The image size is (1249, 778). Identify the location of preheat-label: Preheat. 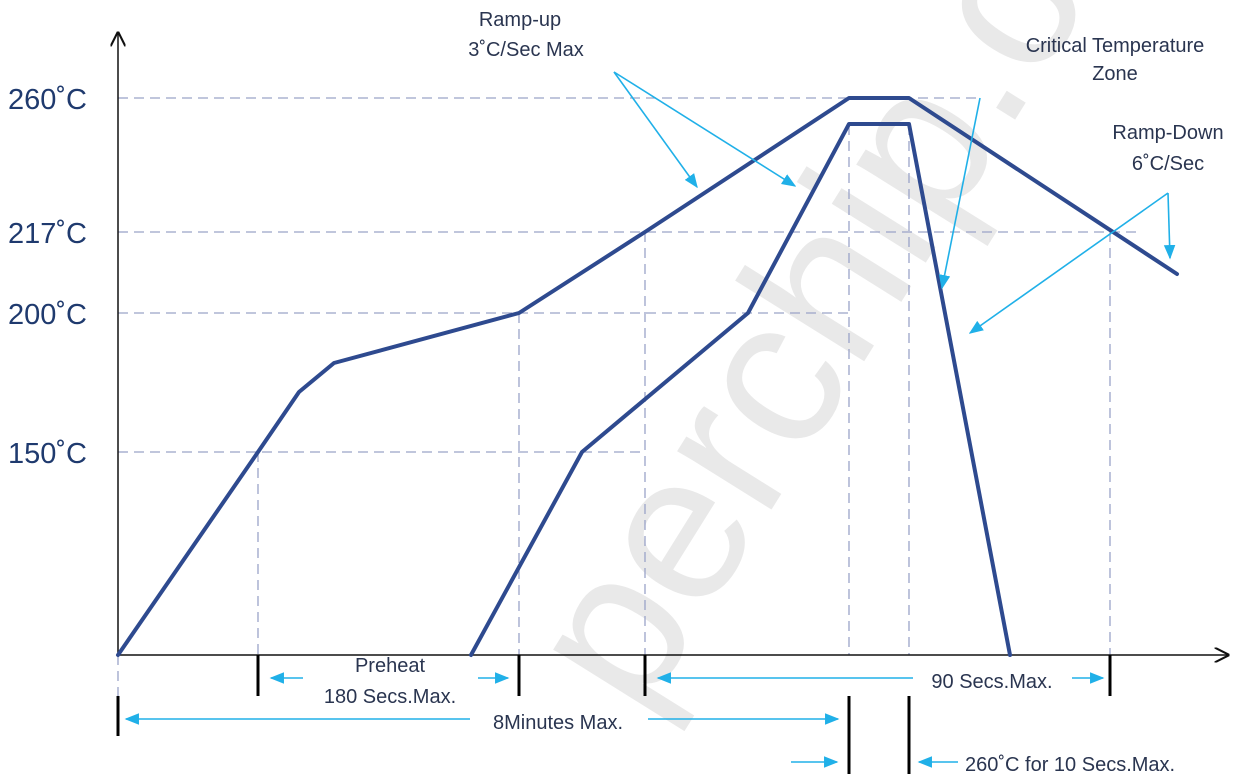
(390, 666).